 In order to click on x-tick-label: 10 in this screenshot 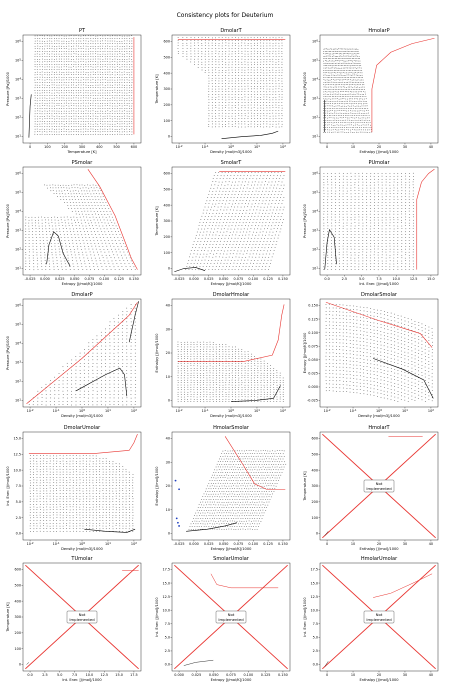, I will do `click(353, 544)`.